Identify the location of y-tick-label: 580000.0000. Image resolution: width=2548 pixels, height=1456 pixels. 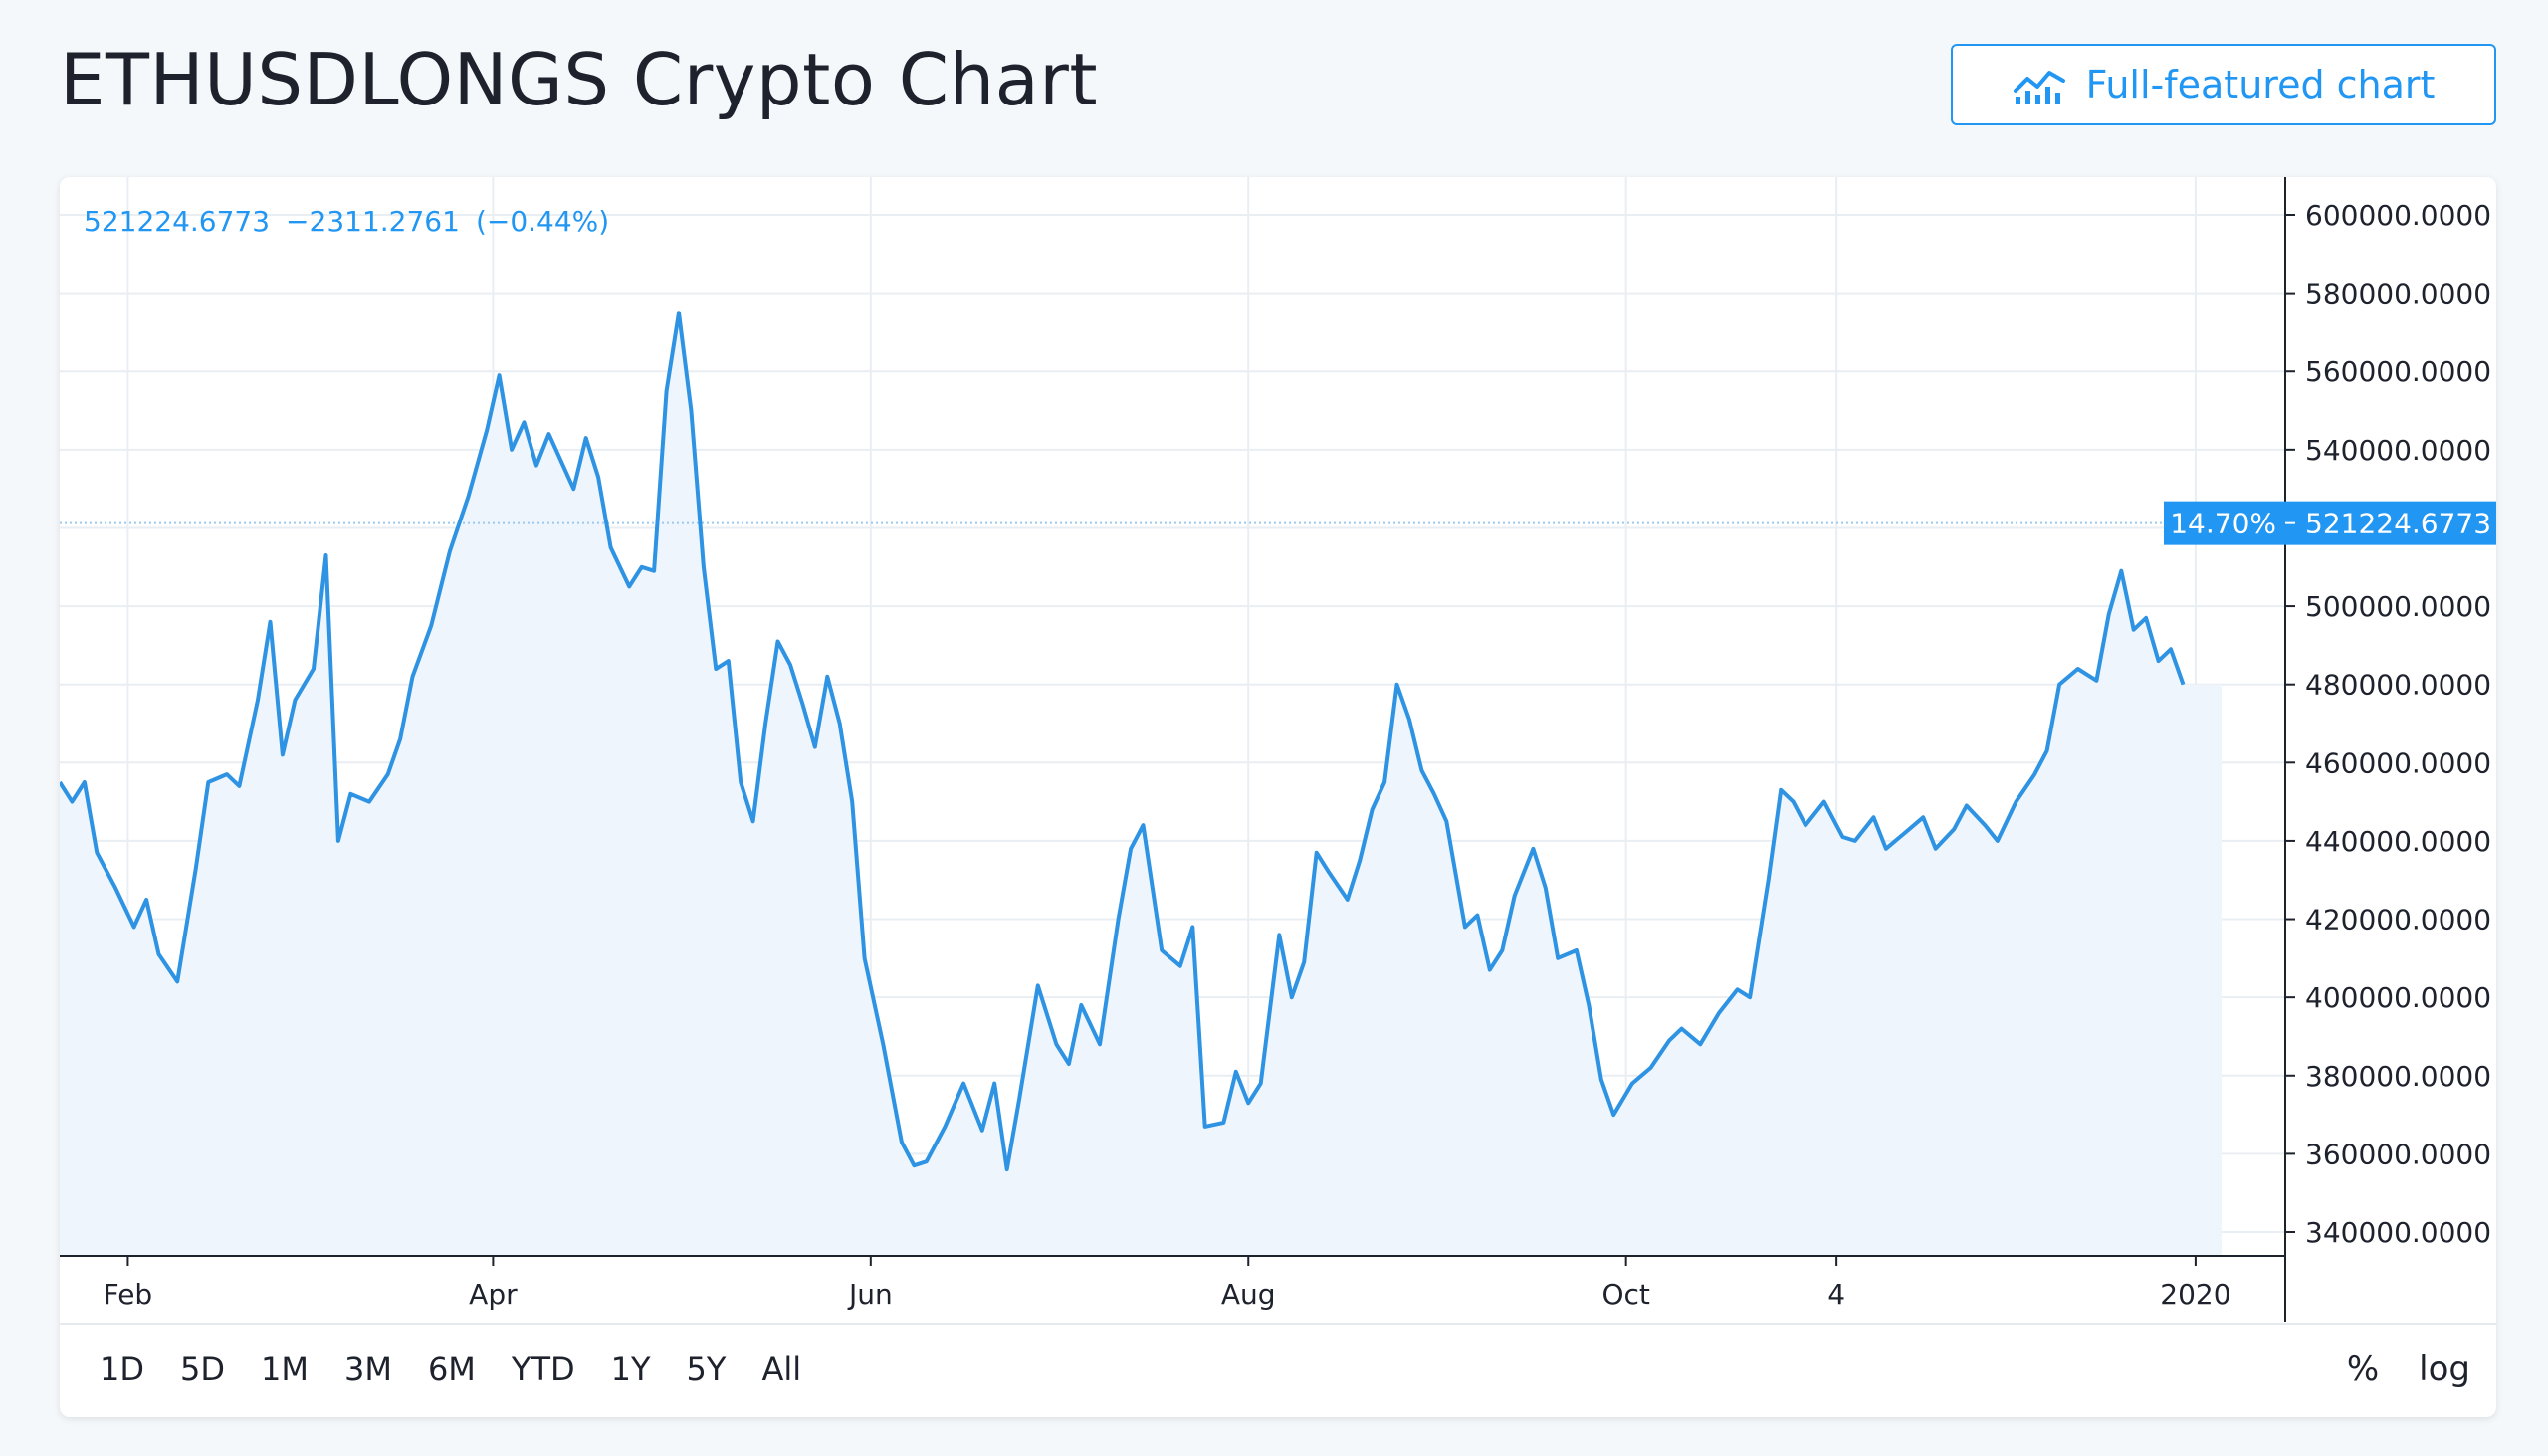
(2398, 294).